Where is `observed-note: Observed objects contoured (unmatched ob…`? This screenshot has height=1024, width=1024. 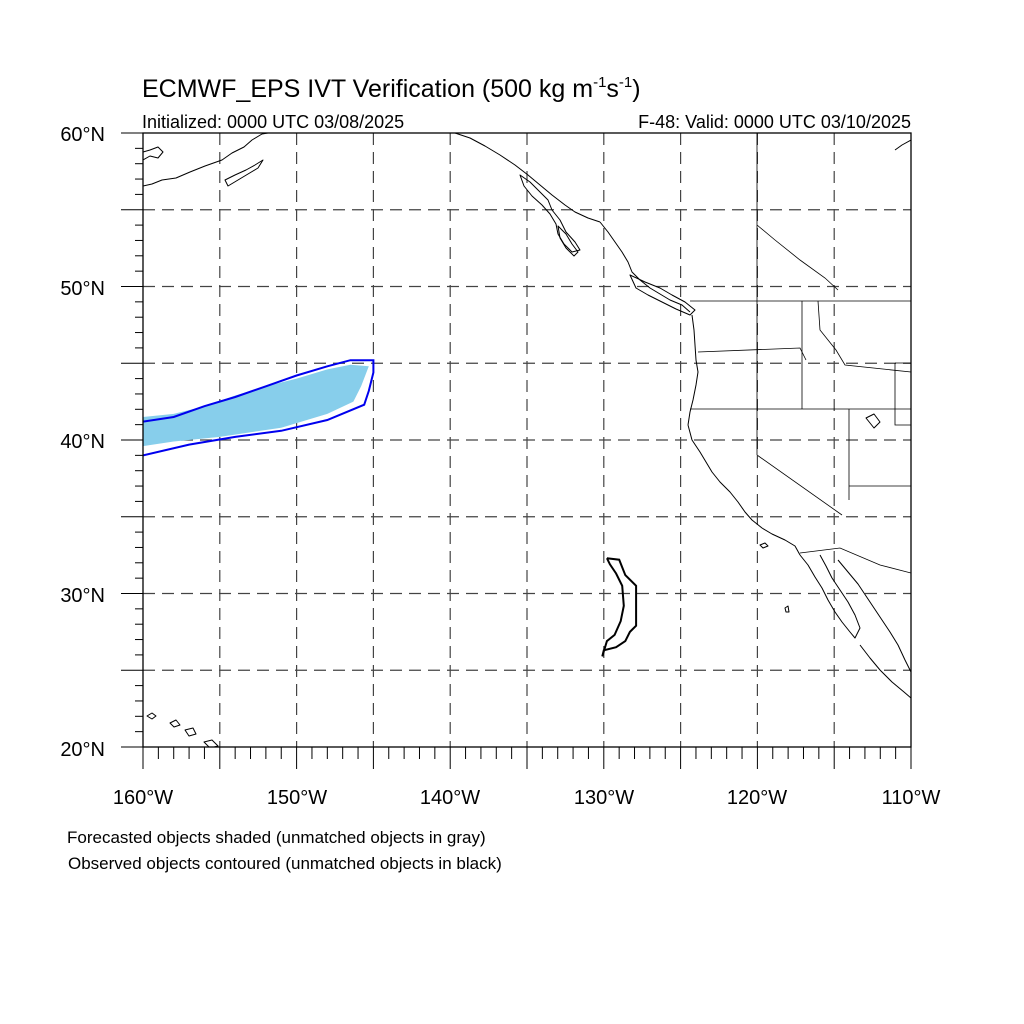 observed-note: Observed objects contoured (unmatched ob… is located at coordinates (285, 863).